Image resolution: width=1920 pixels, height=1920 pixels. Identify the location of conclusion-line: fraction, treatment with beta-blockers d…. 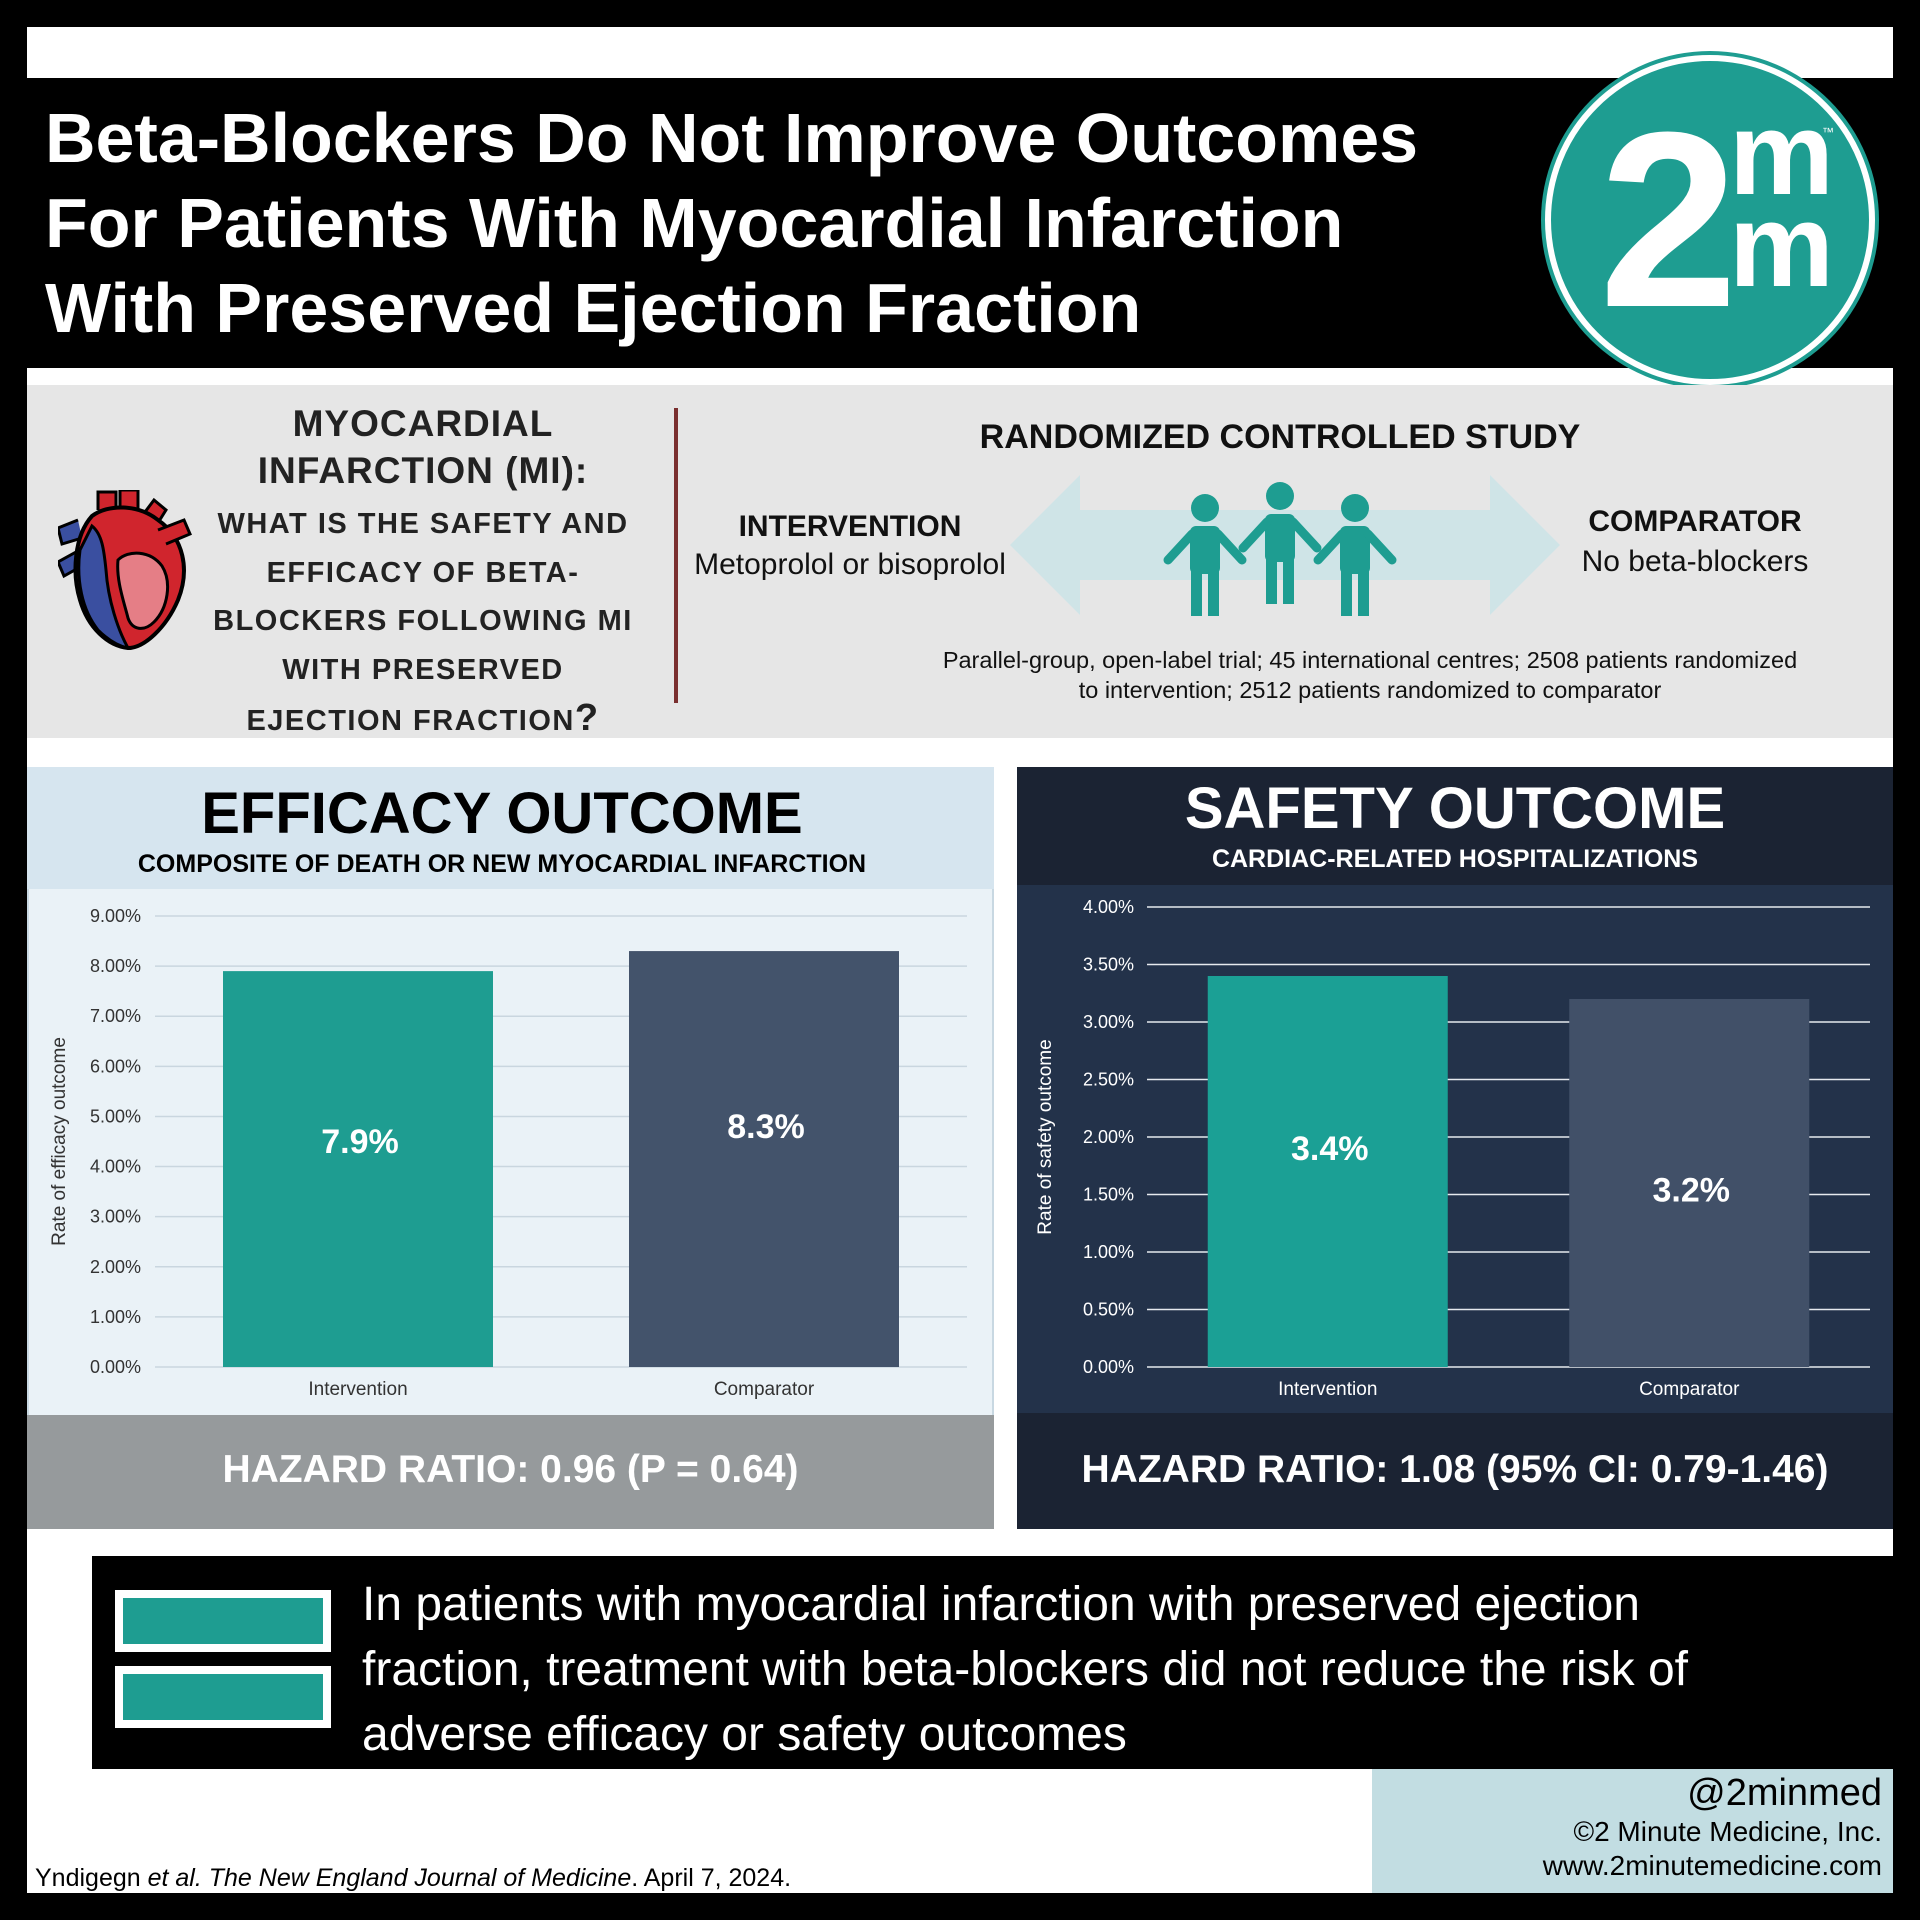
(1025, 1669).